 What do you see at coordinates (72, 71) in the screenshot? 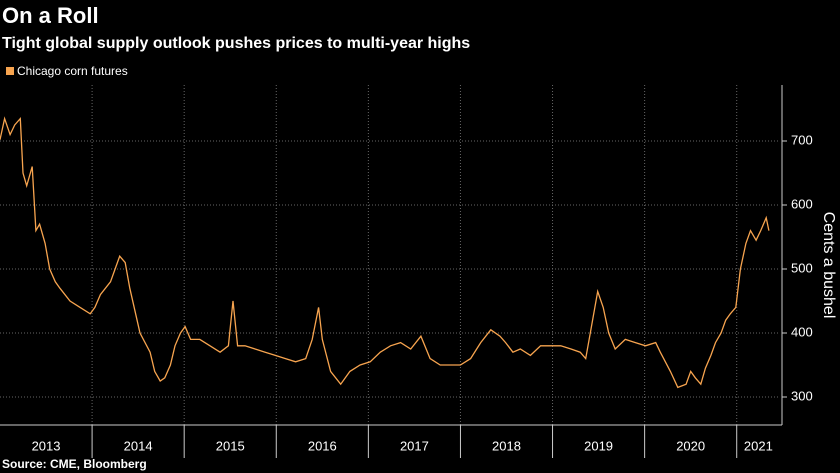
I see `legend-label: Chicago corn futures` at bounding box center [72, 71].